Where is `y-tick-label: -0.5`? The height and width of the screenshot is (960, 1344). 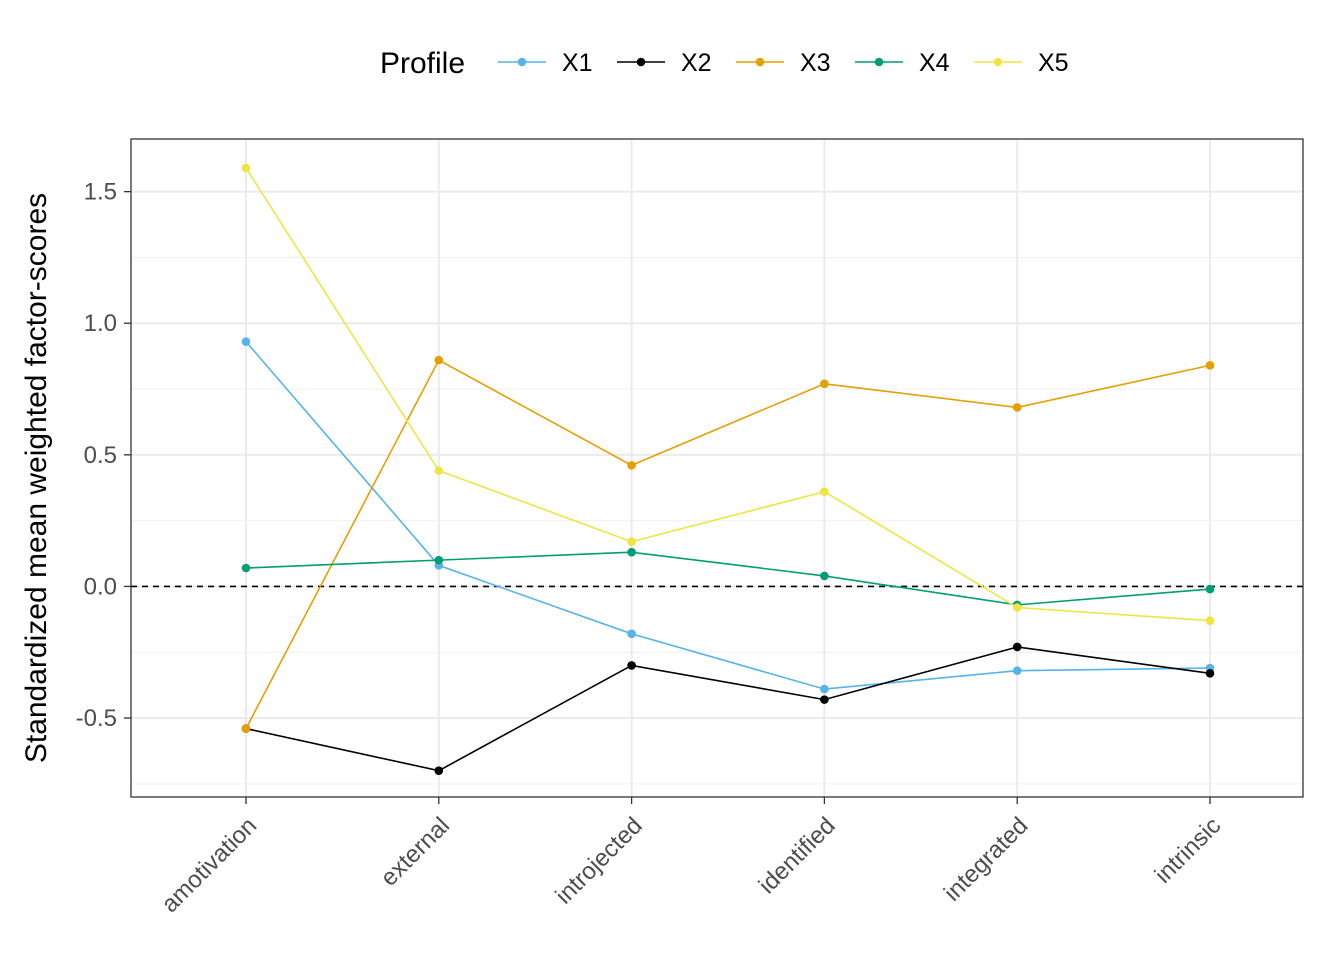 y-tick-label: -0.5 is located at coordinates (96, 718).